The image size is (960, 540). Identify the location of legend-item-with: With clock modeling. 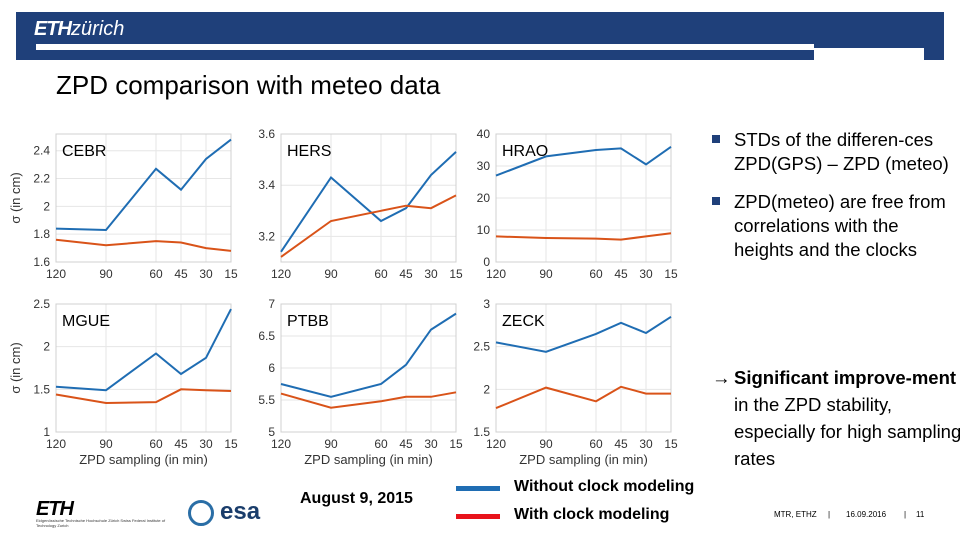
(596, 518).